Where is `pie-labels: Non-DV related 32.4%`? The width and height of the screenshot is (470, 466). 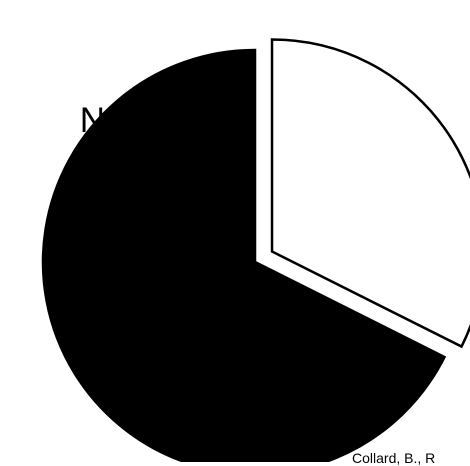
pie-labels: Non-DV related 32.4% is located at coordinates (142, 166).